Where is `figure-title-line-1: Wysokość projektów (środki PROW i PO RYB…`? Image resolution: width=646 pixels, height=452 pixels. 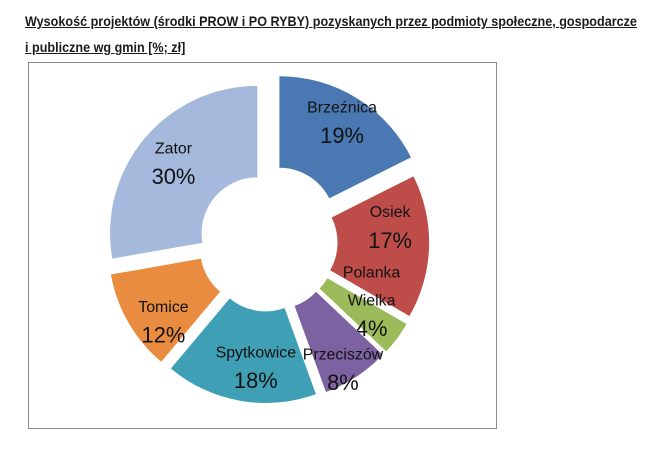
figure-title-line-1: Wysokość projektów (środki PROW i PO RYB… is located at coordinates (331, 21).